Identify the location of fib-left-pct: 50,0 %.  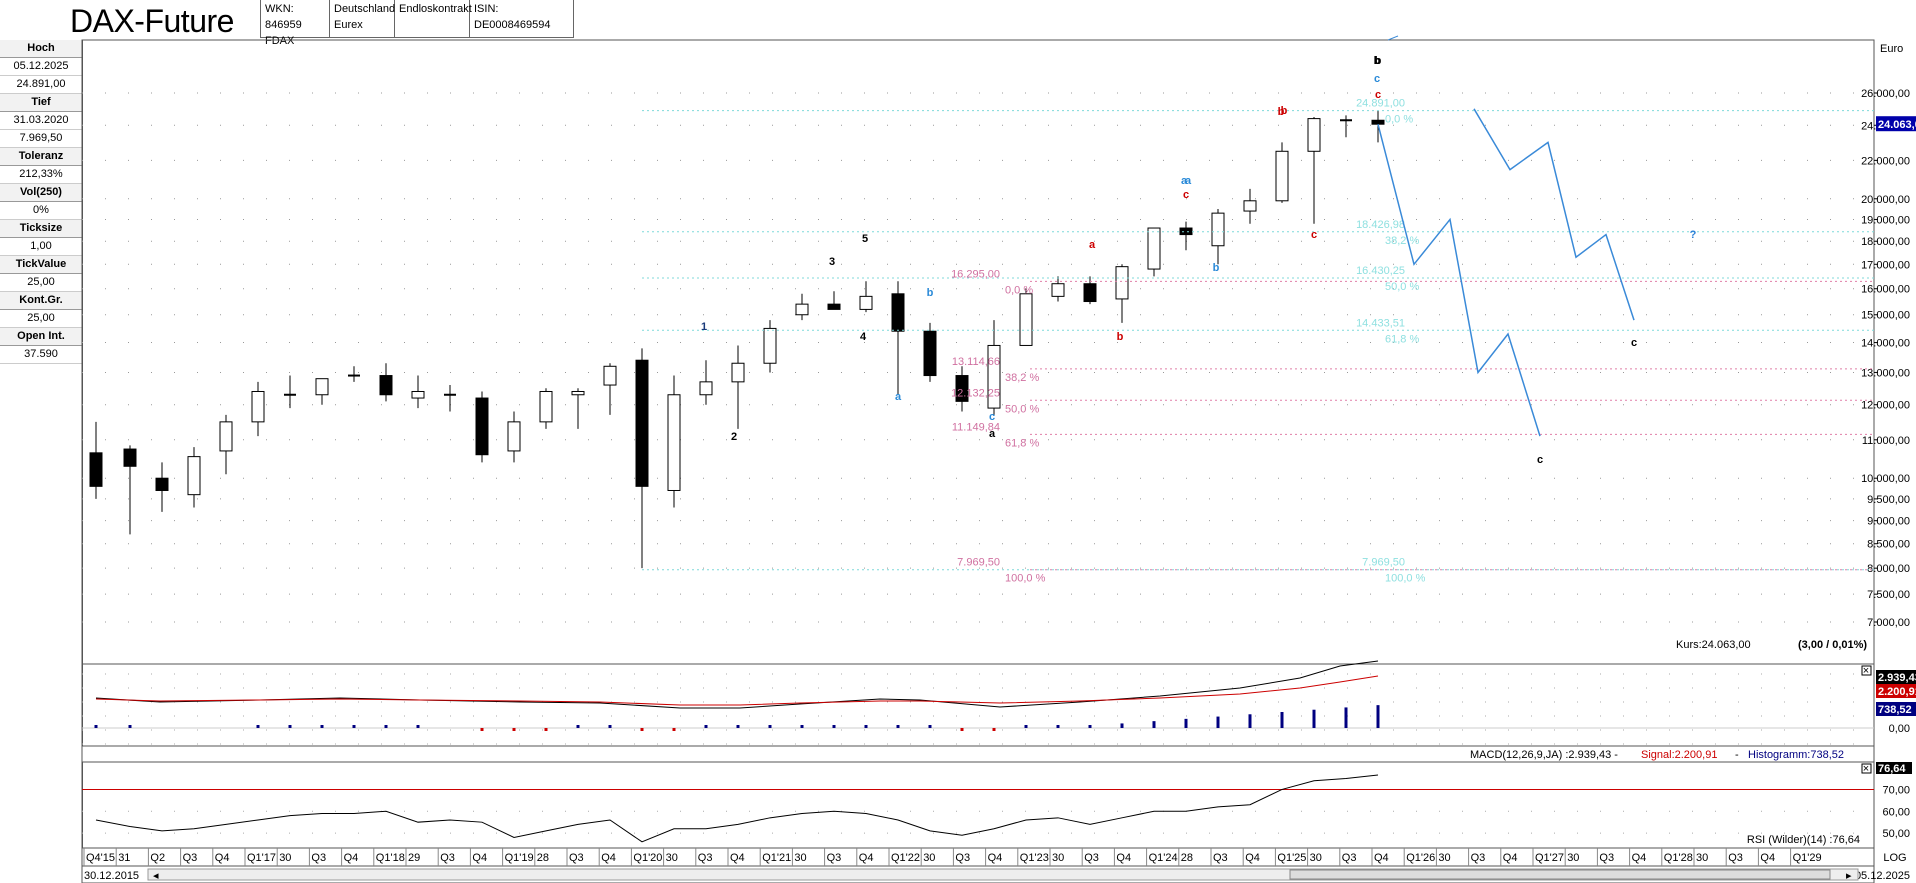
(1022, 409).